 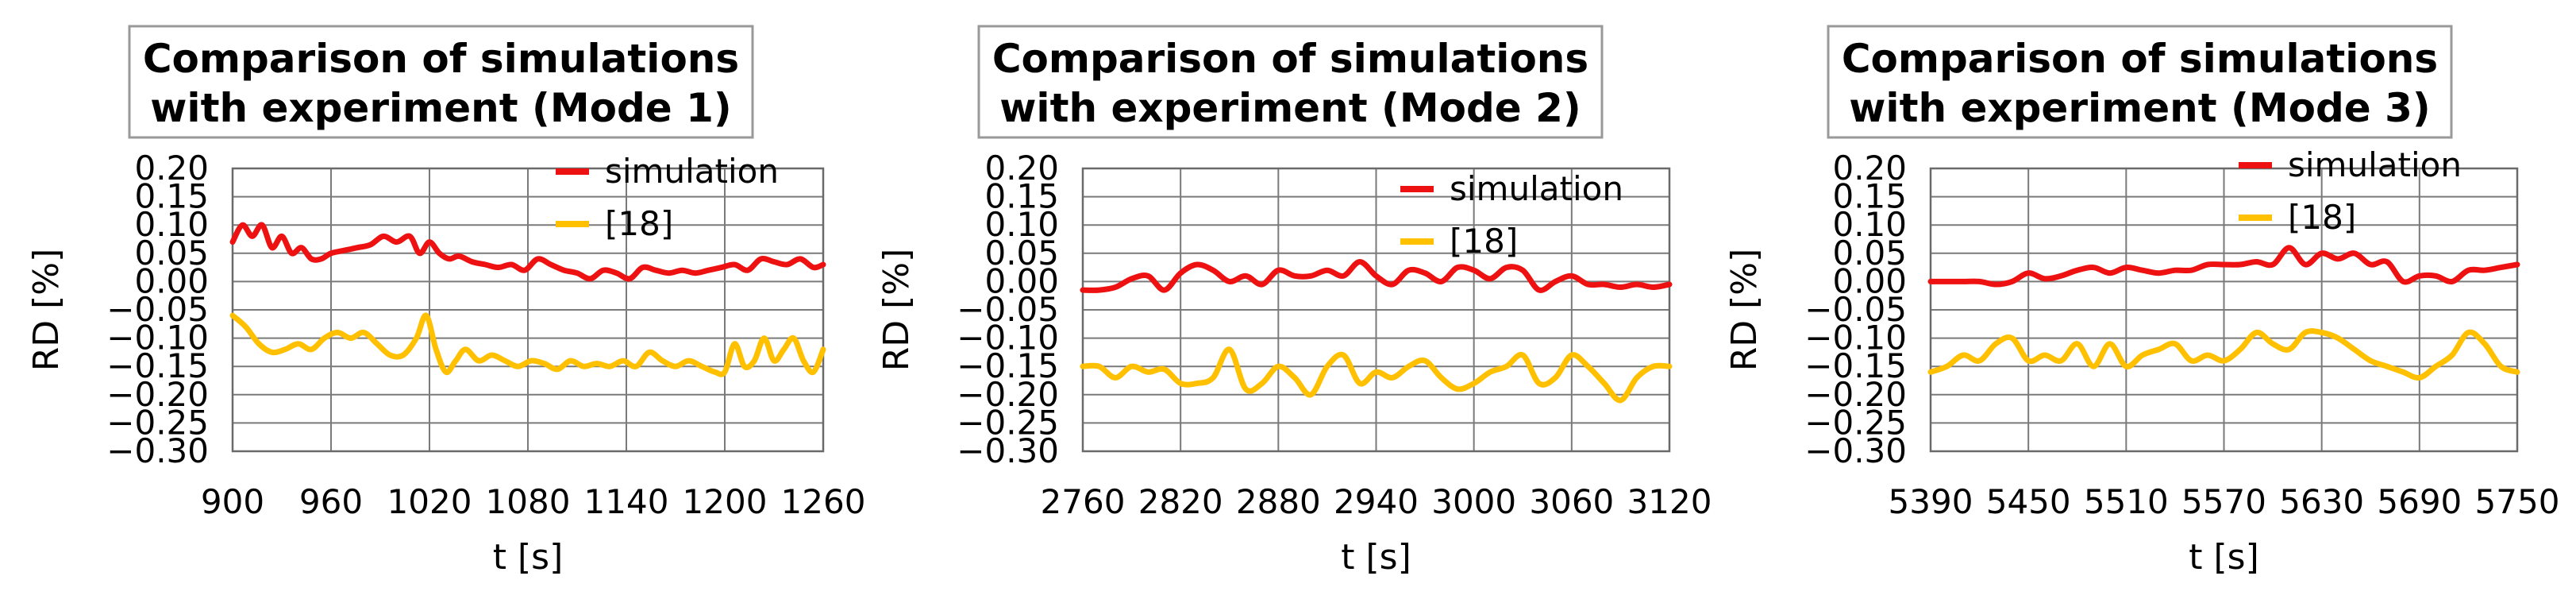 What do you see at coordinates (2140, 108) in the screenshot?
I see `chart-title-line-2: with experiment (Mode 3)` at bounding box center [2140, 108].